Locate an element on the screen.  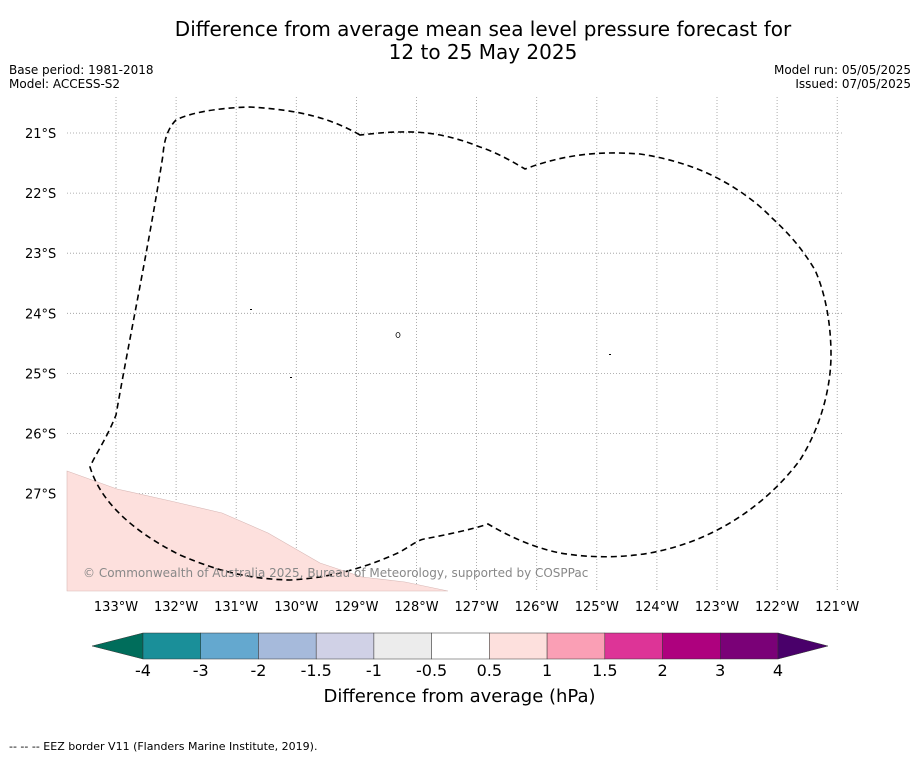
latitude-tick-label: 22°S is located at coordinates (40, 194).